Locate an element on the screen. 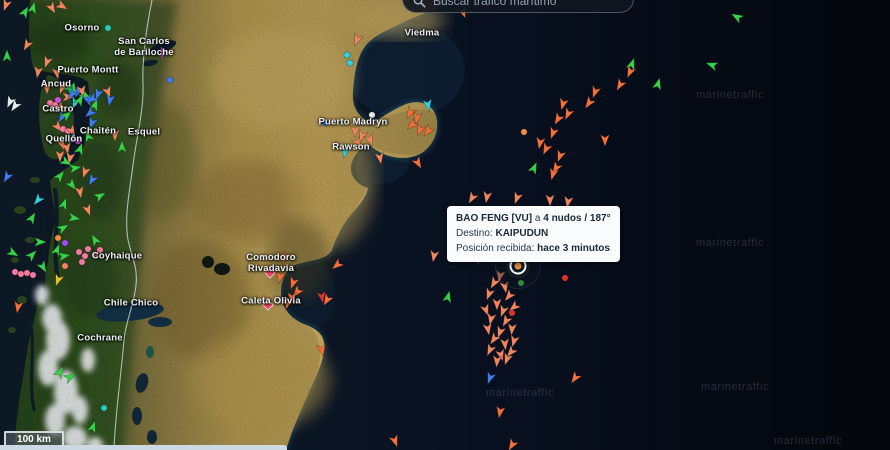  port-marker is located at coordinates (268, 305).